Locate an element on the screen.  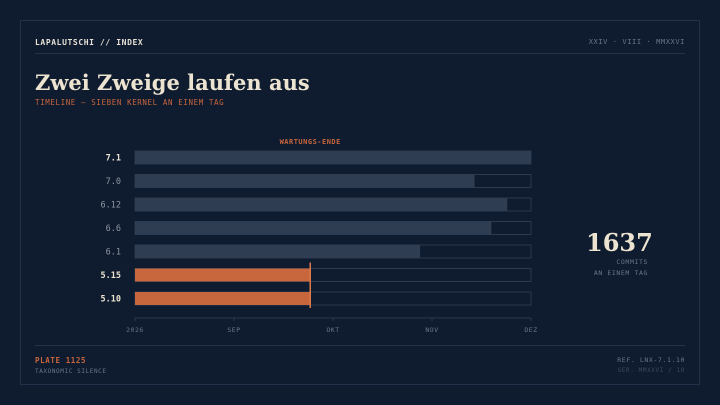
ref-label: REF. LNX-7.1.10 is located at coordinates (651, 360).